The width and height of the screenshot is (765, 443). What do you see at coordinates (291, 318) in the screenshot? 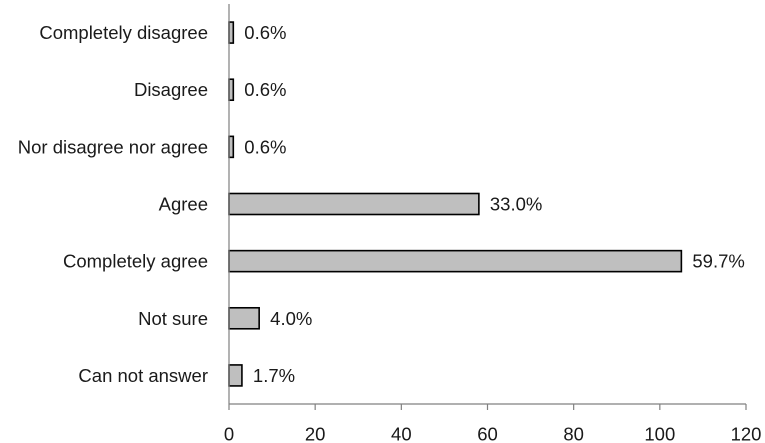
I see `data-label: 4.0%` at bounding box center [291, 318].